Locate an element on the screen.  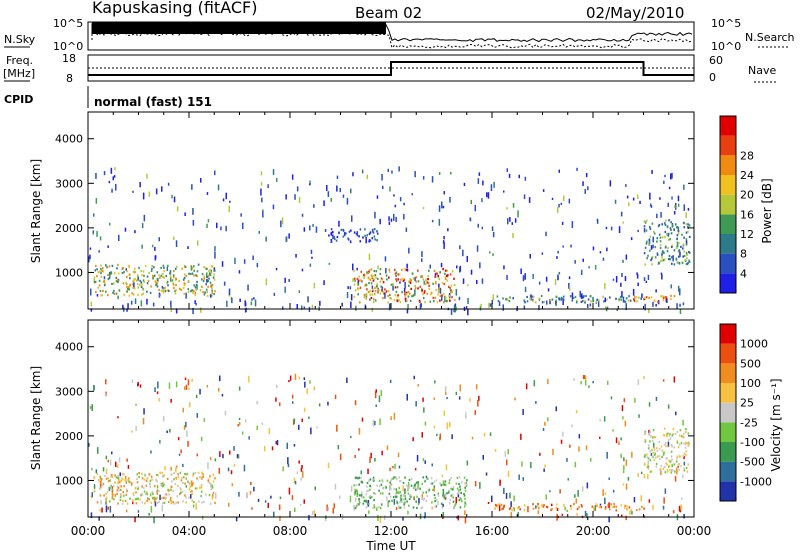
colorbar-tick-label: 100 is located at coordinates (750, 383).